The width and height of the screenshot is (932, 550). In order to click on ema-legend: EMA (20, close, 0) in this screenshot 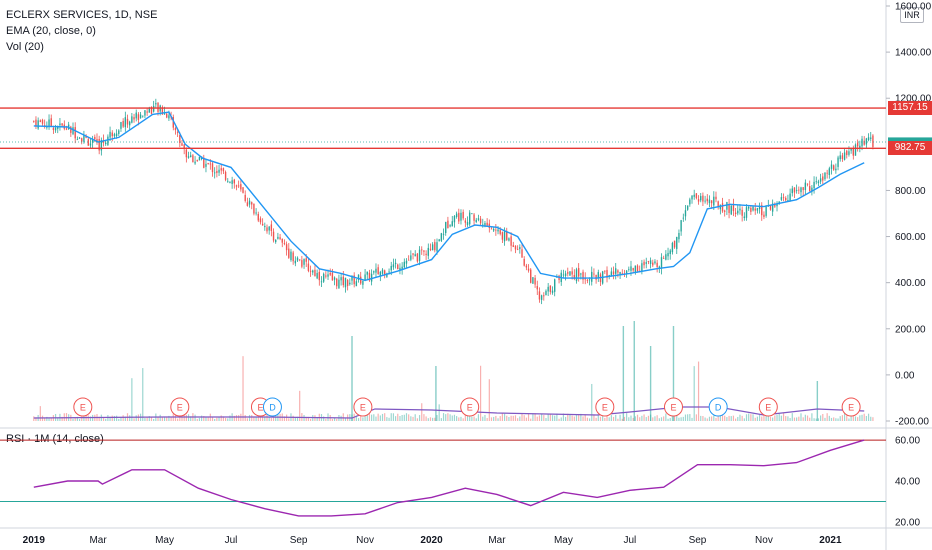, I will do `click(51, 31)`.